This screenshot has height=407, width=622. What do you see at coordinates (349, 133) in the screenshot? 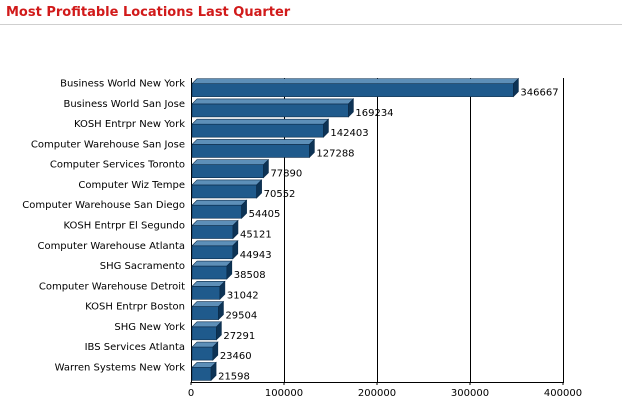
I see `data-label: 142403` at bounding box center [349, 133].